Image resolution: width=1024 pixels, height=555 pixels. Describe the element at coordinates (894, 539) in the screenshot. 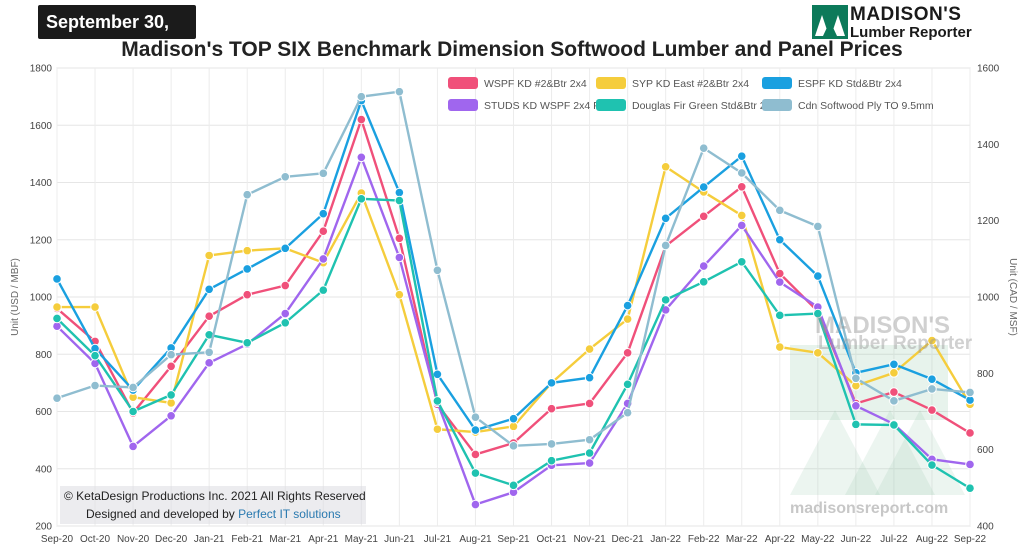

I see `x-tick: Jul-22` at that location.